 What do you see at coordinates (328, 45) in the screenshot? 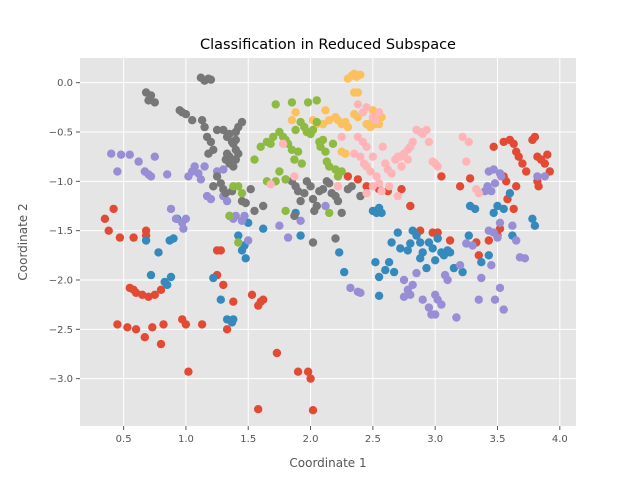
I see `chart-title: Classification in Reduced Subspace` at bounding box center [328, 45].